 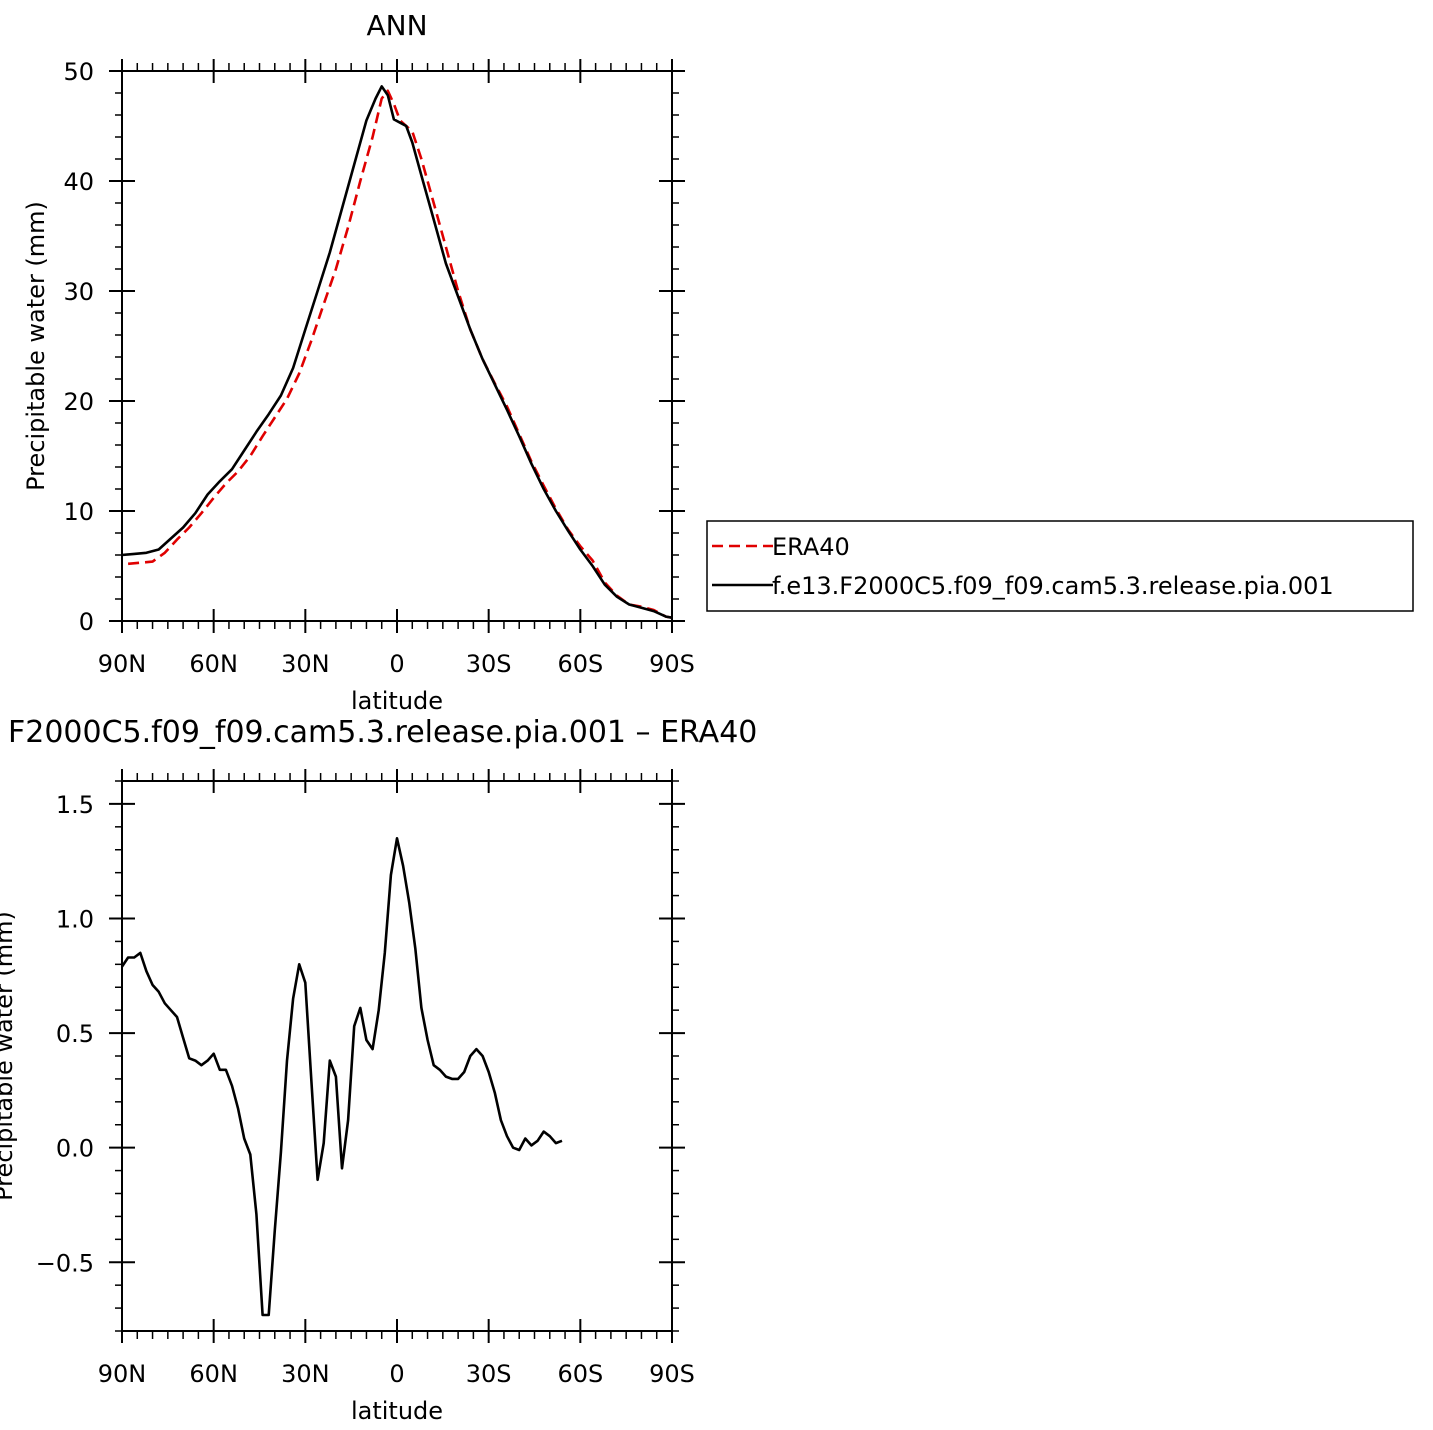 What do you see at coordinates (78, 512) in the screenshot?
I see `y-tick-label: 10` at bounding box center [78, 512].